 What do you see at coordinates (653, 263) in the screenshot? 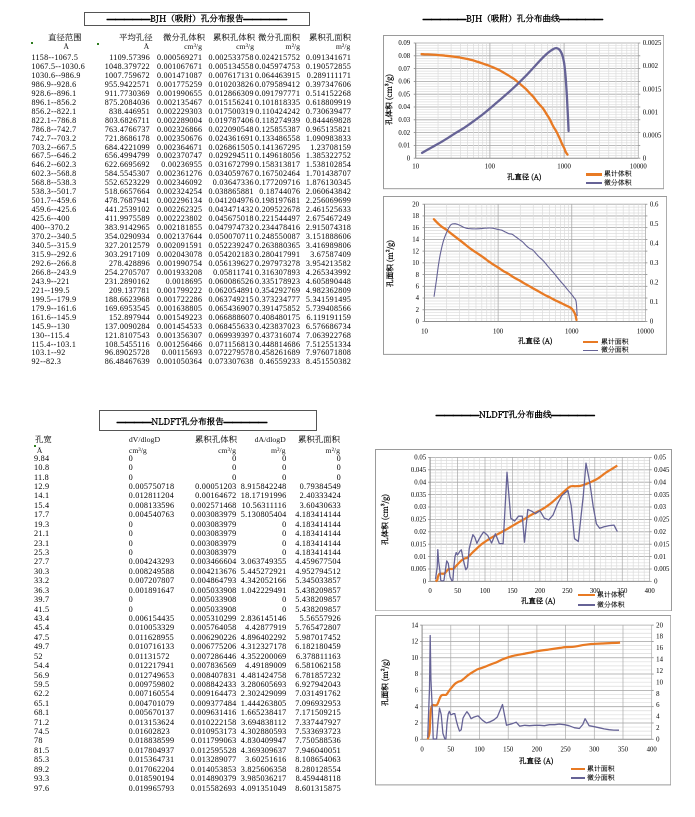
I see `svg-text: 0.3` at bounding box center [653, 263].